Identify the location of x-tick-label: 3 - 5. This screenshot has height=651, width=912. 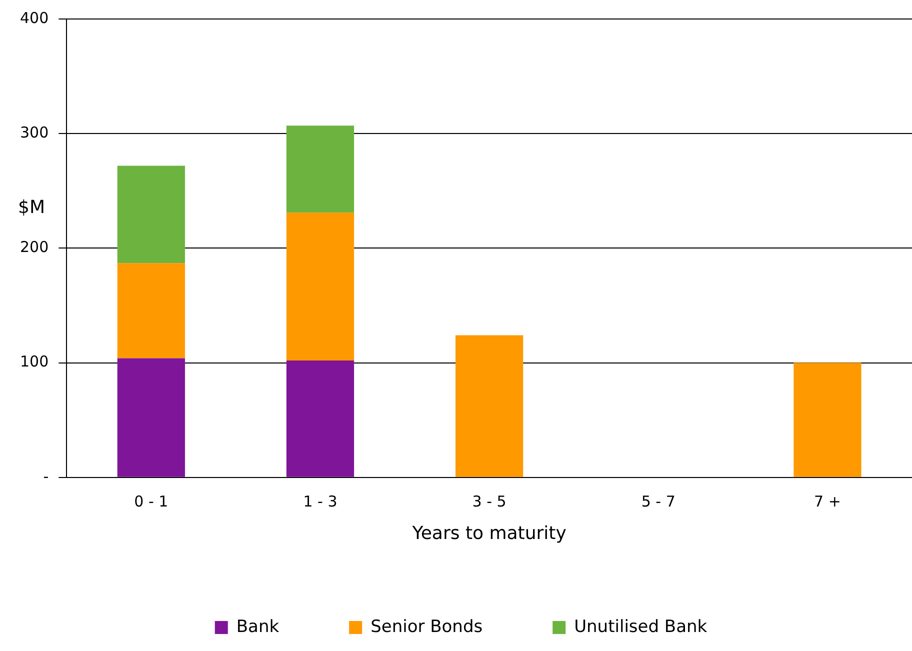
(489, 501).